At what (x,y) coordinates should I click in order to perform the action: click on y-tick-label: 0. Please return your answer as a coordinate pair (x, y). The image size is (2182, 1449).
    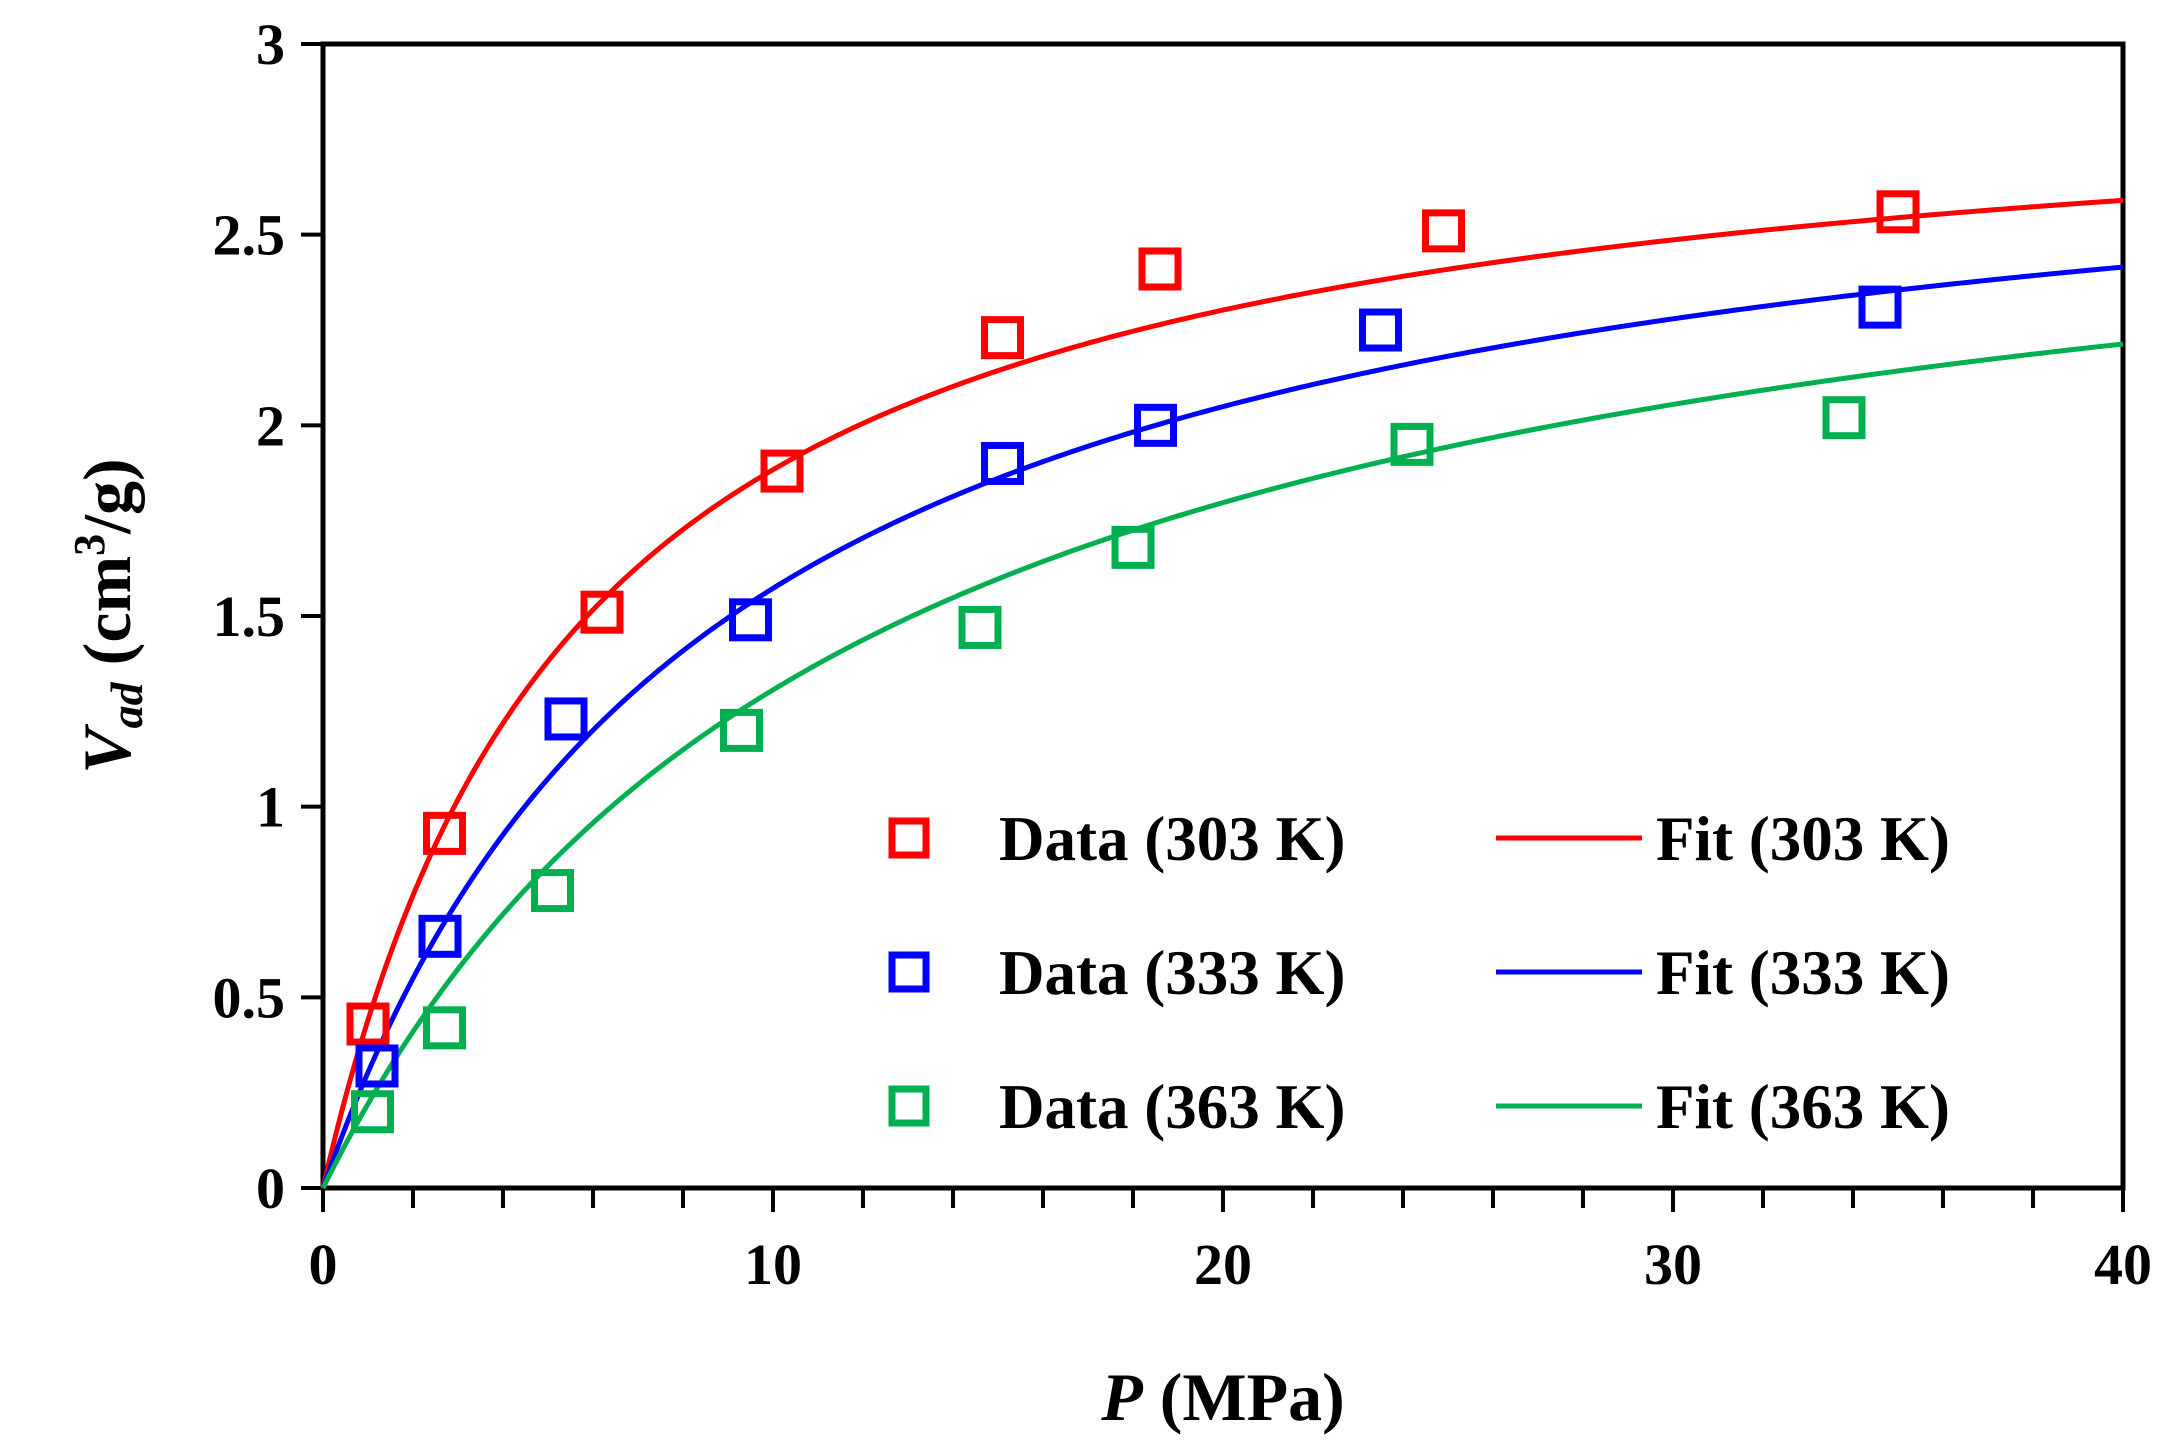
    Looking at the image, I should click on (270, 1188).